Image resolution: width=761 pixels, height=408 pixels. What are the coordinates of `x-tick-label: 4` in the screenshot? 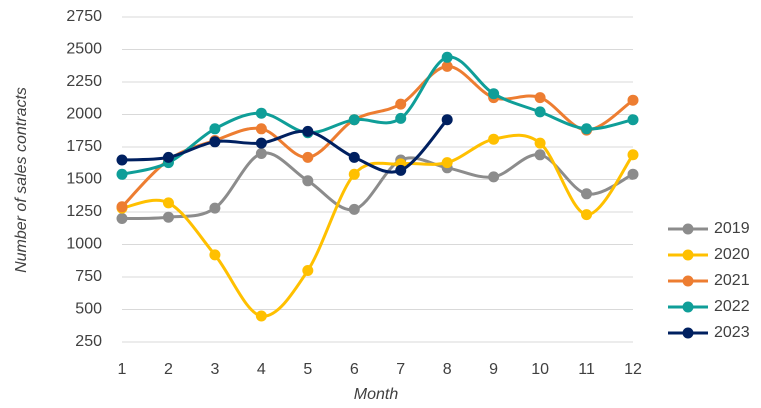 It's located at (261, 369).